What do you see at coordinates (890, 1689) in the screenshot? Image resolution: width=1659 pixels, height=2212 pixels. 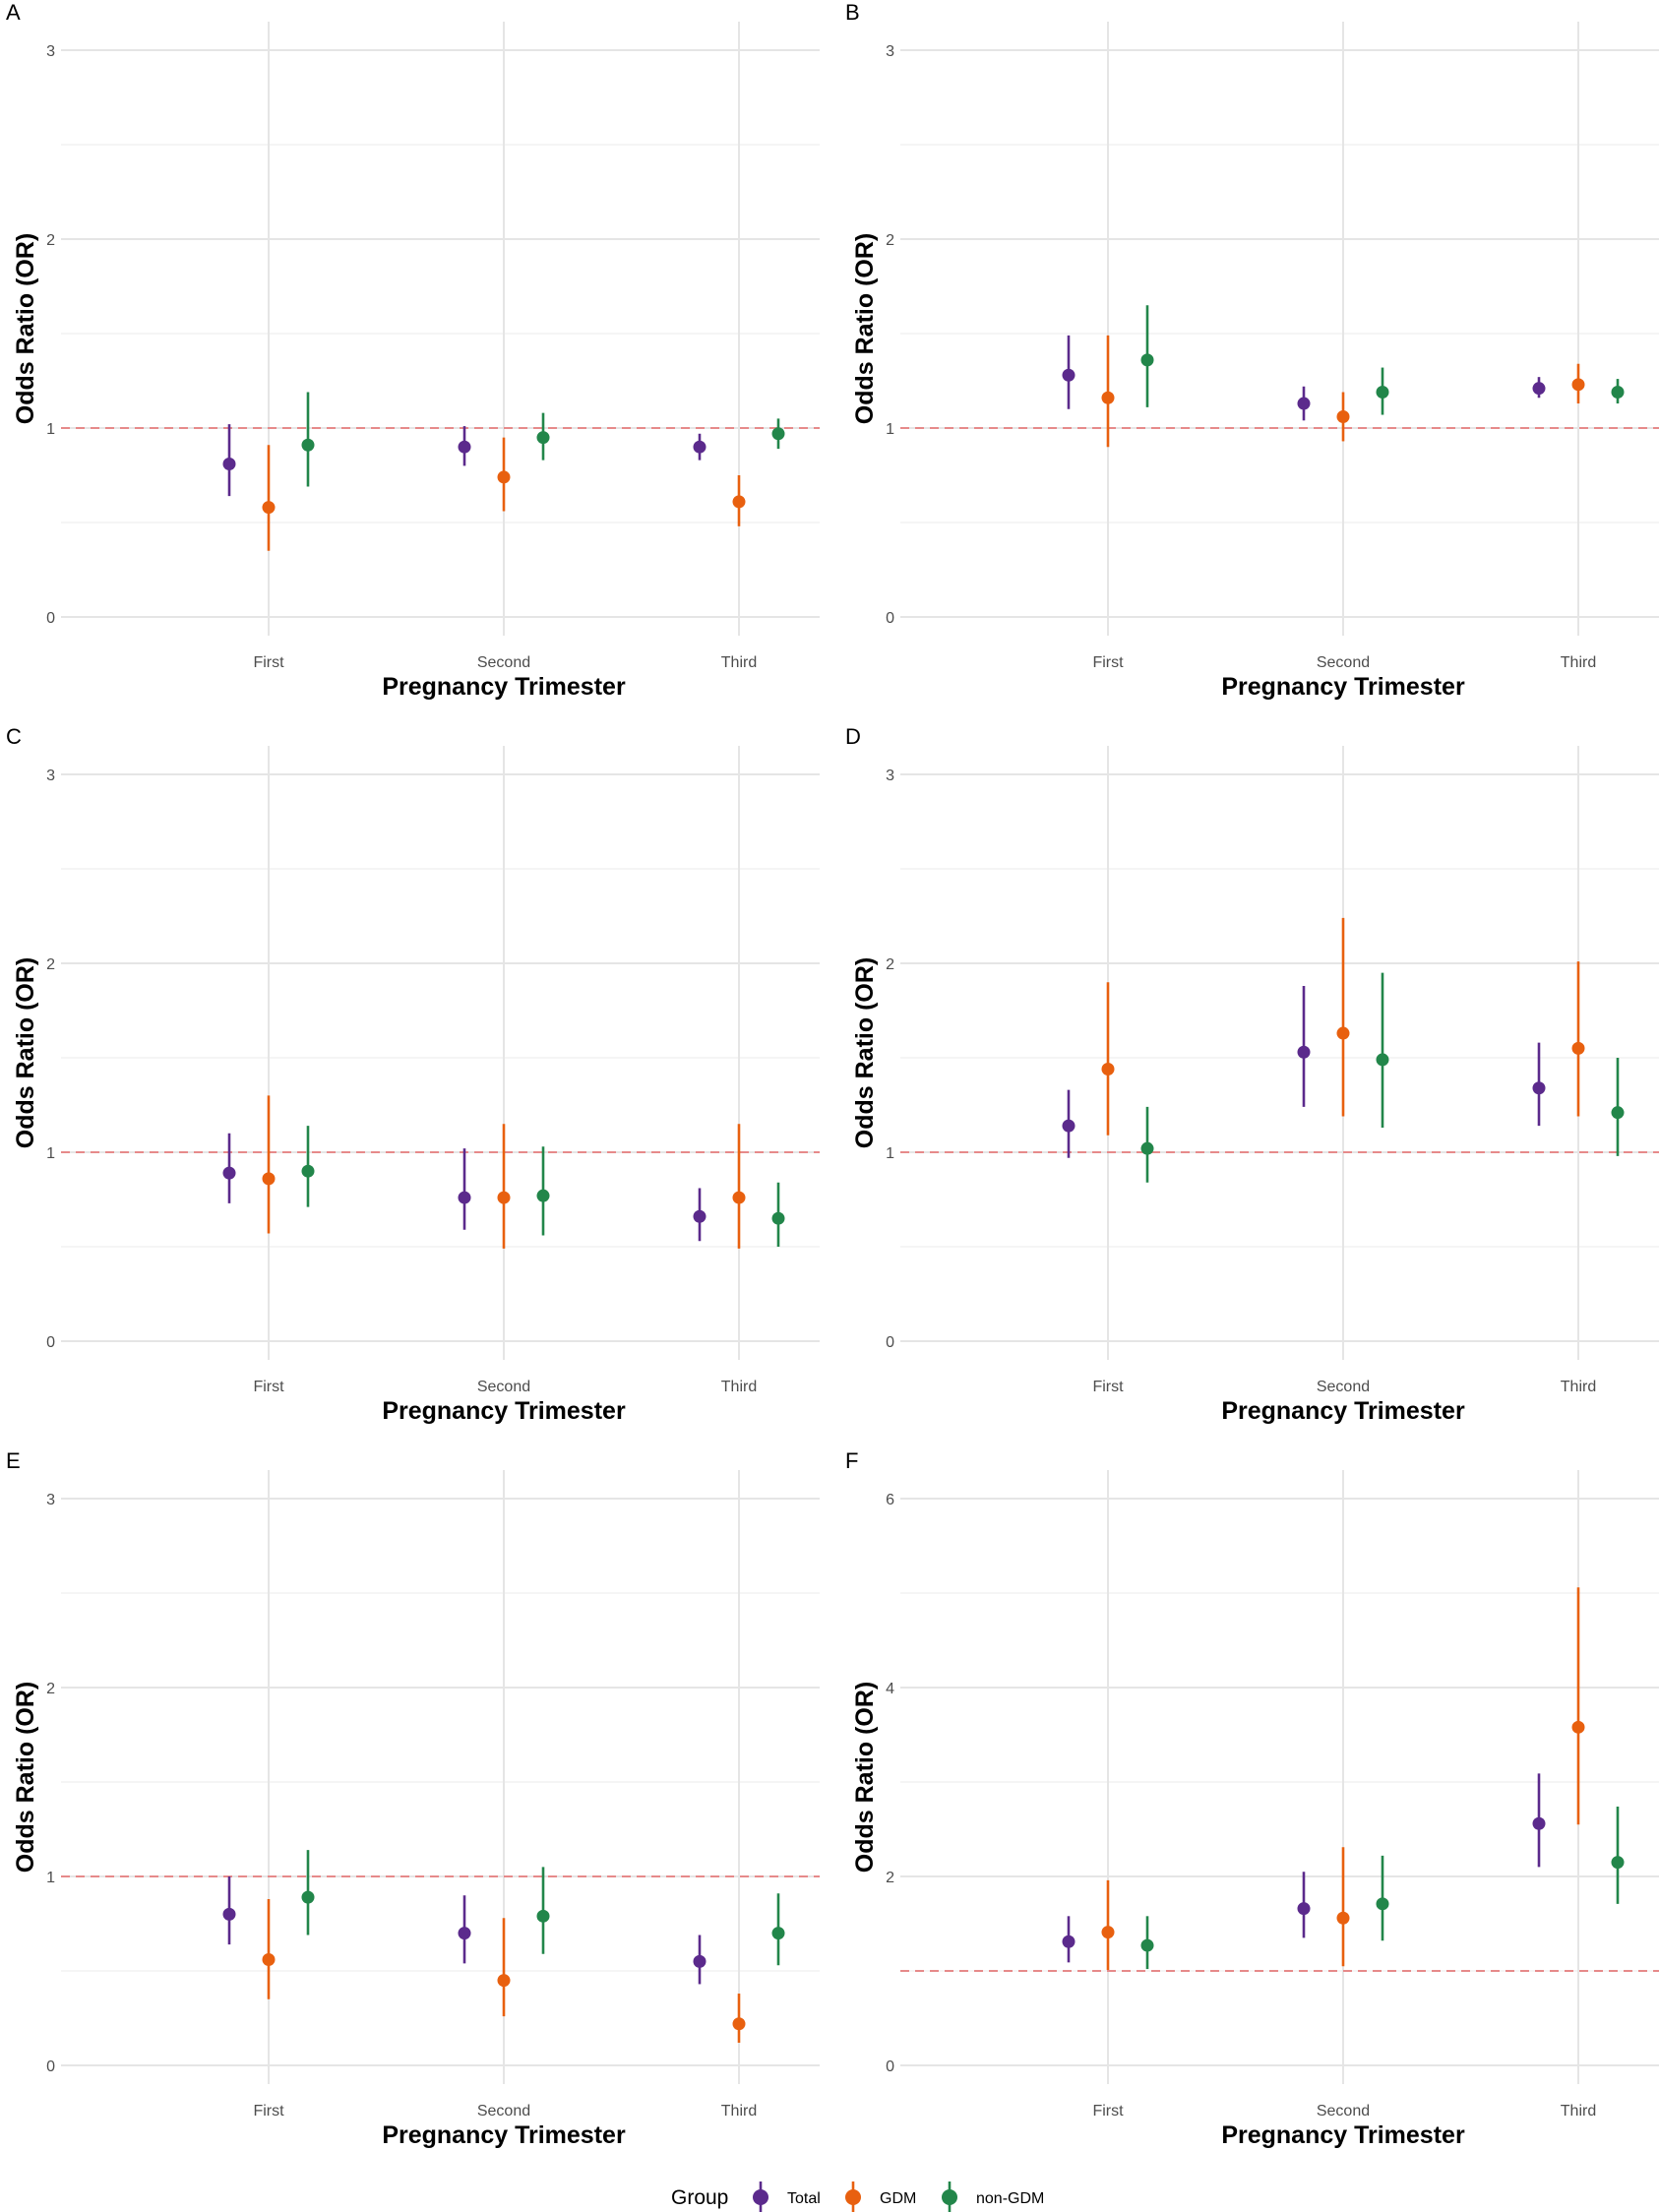 I see `y-tick-label: 4` at bounding box center [890, 1689].